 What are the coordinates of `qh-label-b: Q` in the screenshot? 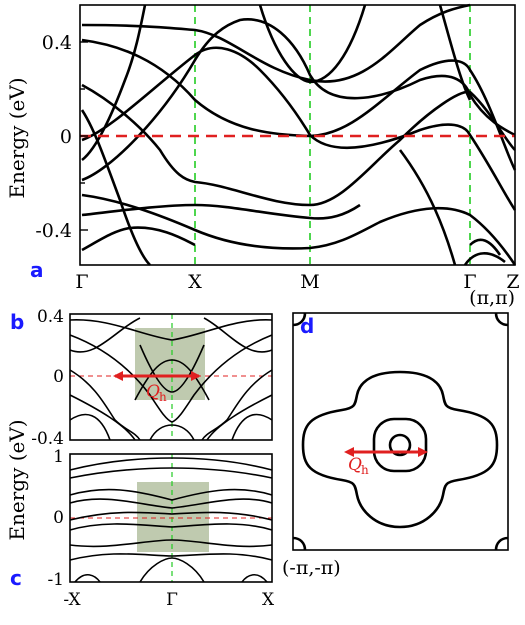 It's located at (153, 392).